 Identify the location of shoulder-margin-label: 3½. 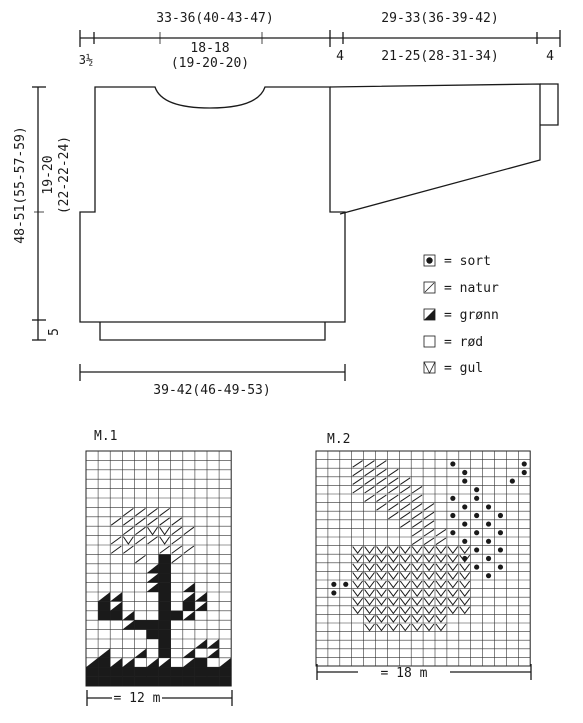
(86, 60).